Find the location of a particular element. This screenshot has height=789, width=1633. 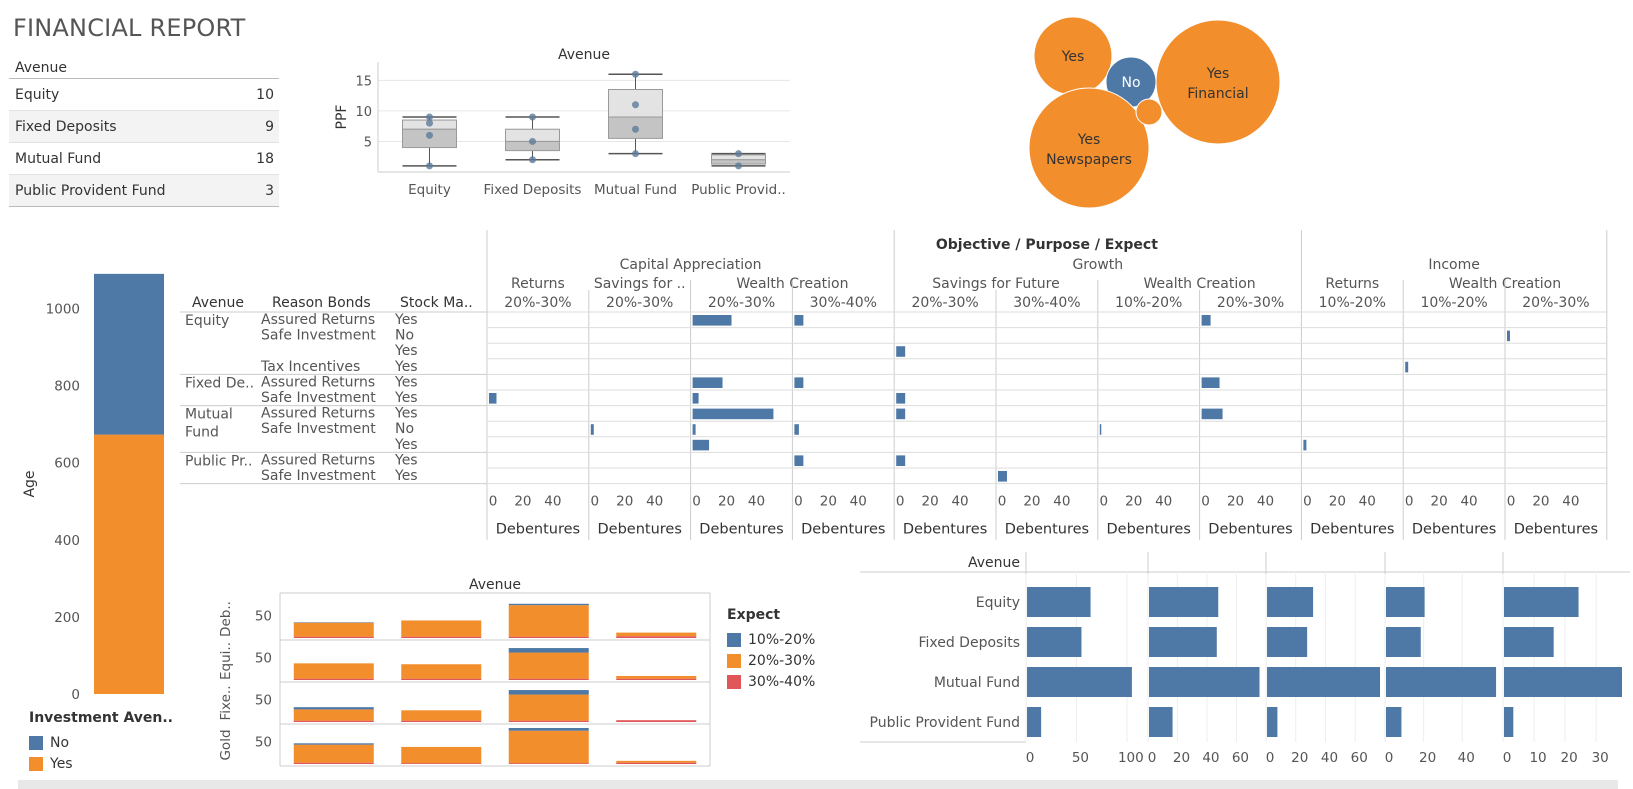

data-point is located at coordinates (429, 135).